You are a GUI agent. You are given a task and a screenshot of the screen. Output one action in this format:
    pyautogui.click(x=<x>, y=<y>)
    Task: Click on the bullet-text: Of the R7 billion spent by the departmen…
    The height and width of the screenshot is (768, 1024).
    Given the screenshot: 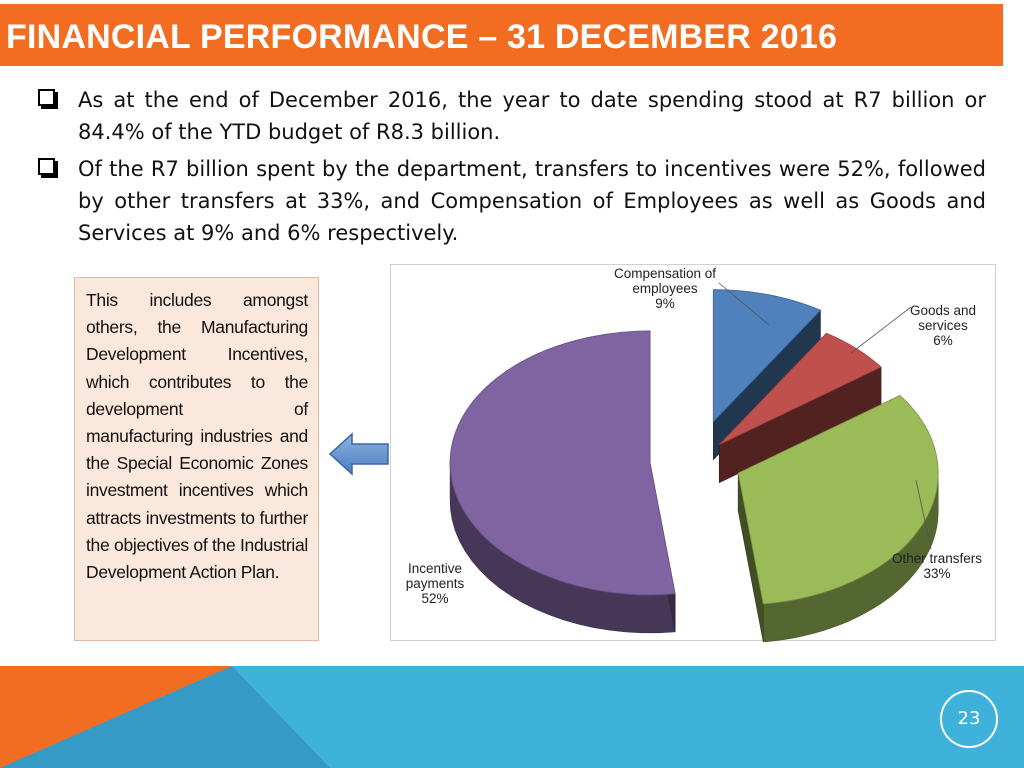 What is the action you would take?
    pyautogui.click(x=532, y=201)
    